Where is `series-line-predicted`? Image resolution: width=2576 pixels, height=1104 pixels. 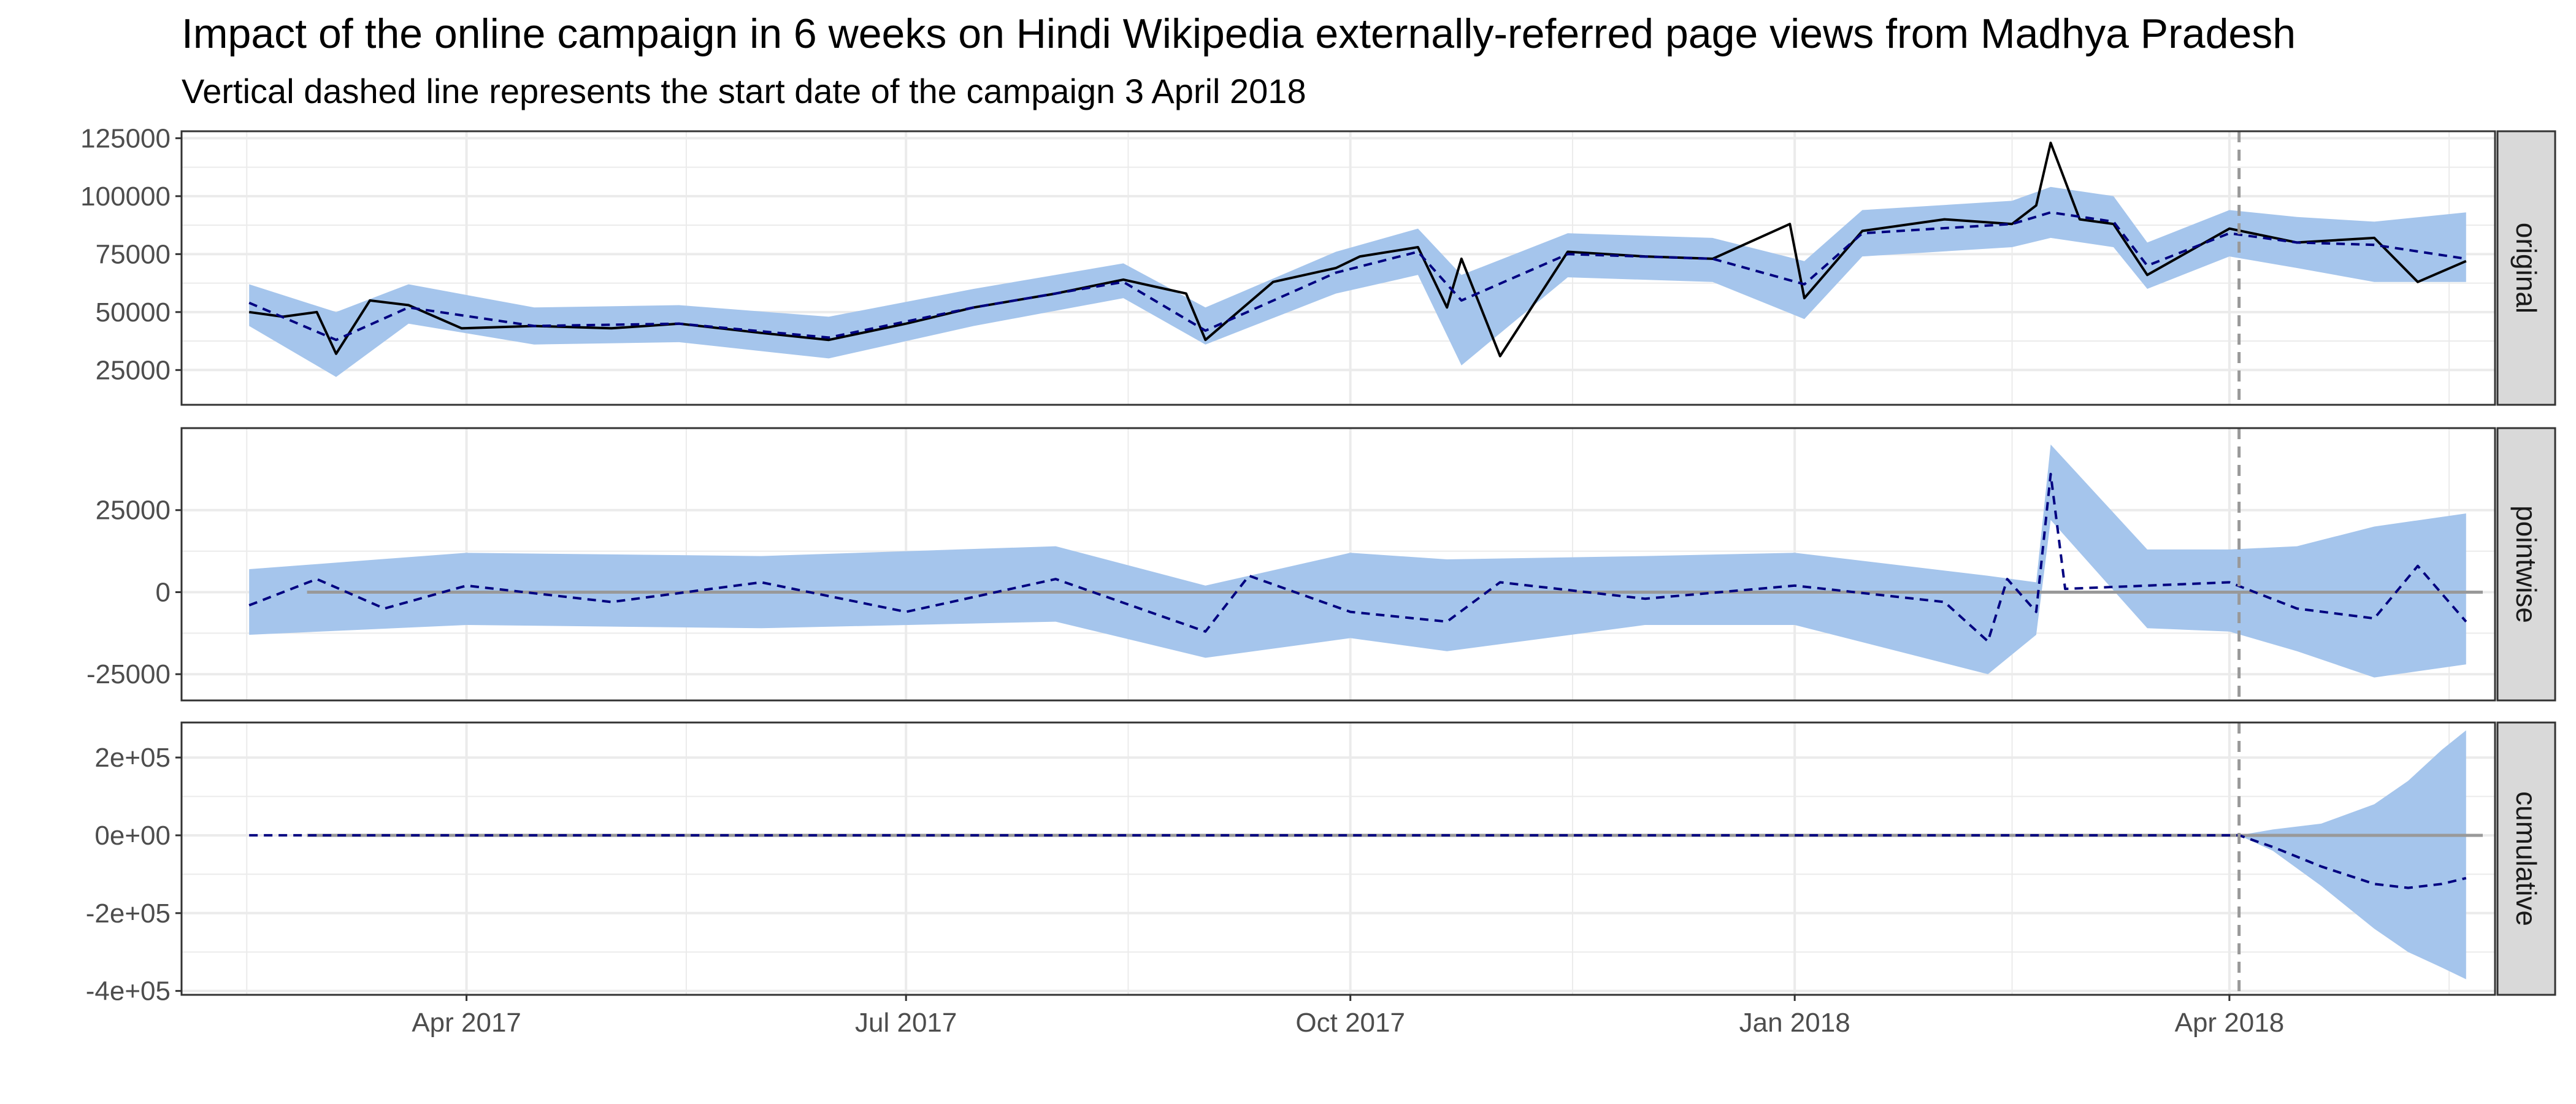 series-line-predicted is located at coordinates (1357, 276).